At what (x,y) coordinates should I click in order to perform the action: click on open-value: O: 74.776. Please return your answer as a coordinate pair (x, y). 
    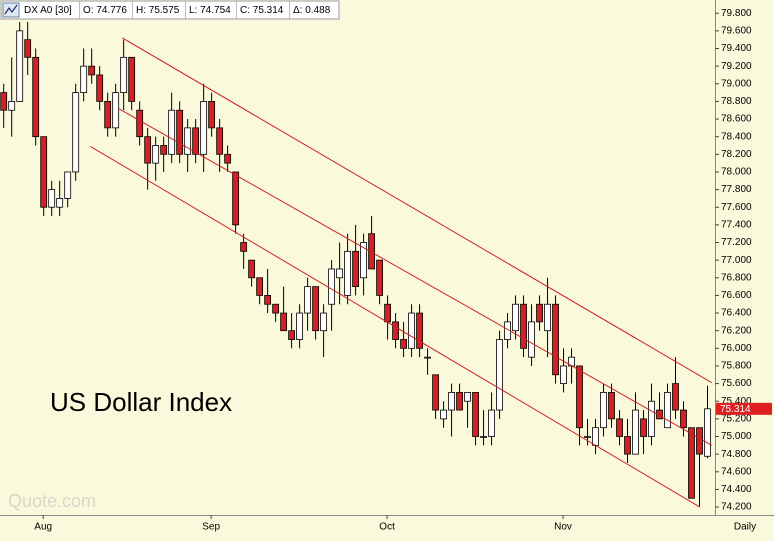
    Looking at the image, I should click on (105, 10).